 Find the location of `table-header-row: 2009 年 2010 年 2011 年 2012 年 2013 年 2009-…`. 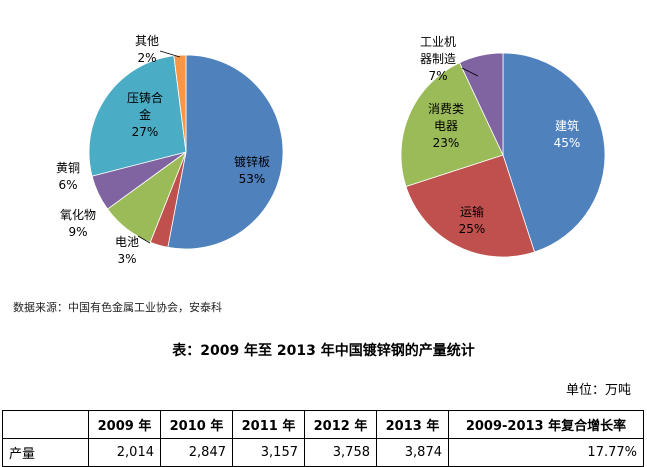

table-header-row: 2009 年 2010 年 2011 年 2012 年 2013 年 2009-… is located at coordinates (323, 424).